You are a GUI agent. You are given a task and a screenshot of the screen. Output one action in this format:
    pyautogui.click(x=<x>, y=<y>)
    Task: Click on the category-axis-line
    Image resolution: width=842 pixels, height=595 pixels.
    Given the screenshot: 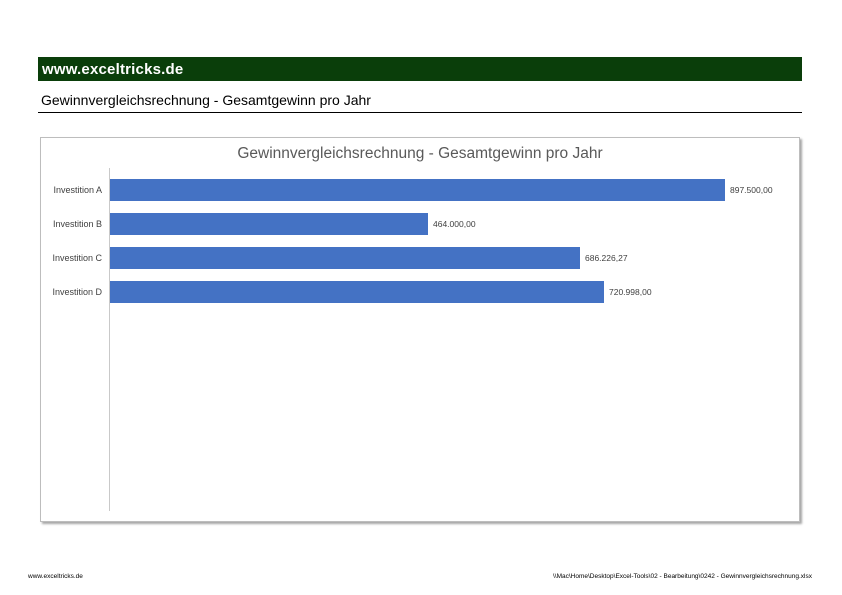 What is the action you would take?
    pyautogui.click(x=109, y=339)
    